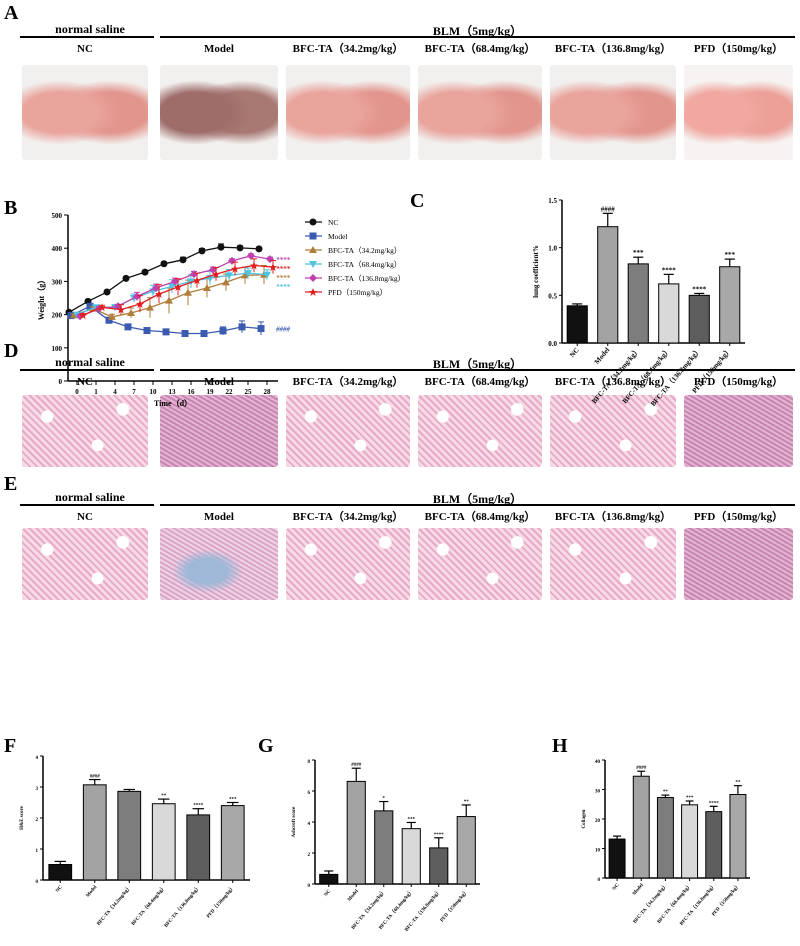 This screenshot has width=800, height=946. I want to click on y-axis-label: Collagen, so click(584, 818).